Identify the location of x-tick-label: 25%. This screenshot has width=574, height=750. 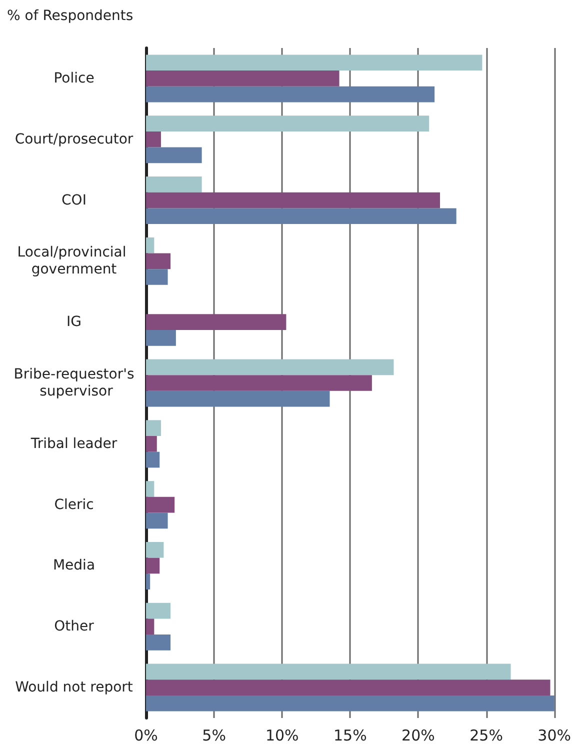
(486, 735).